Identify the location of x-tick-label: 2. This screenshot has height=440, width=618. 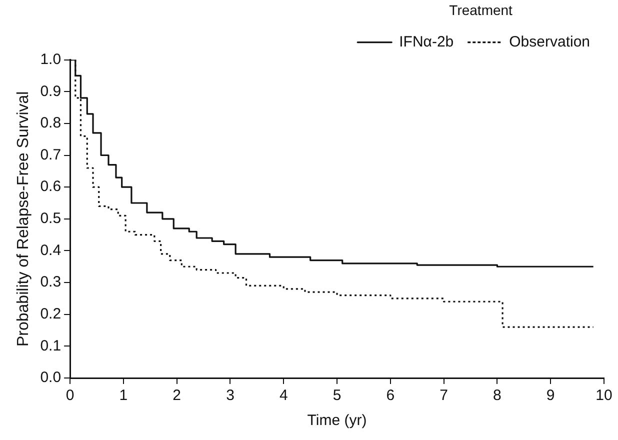
(177, 395).